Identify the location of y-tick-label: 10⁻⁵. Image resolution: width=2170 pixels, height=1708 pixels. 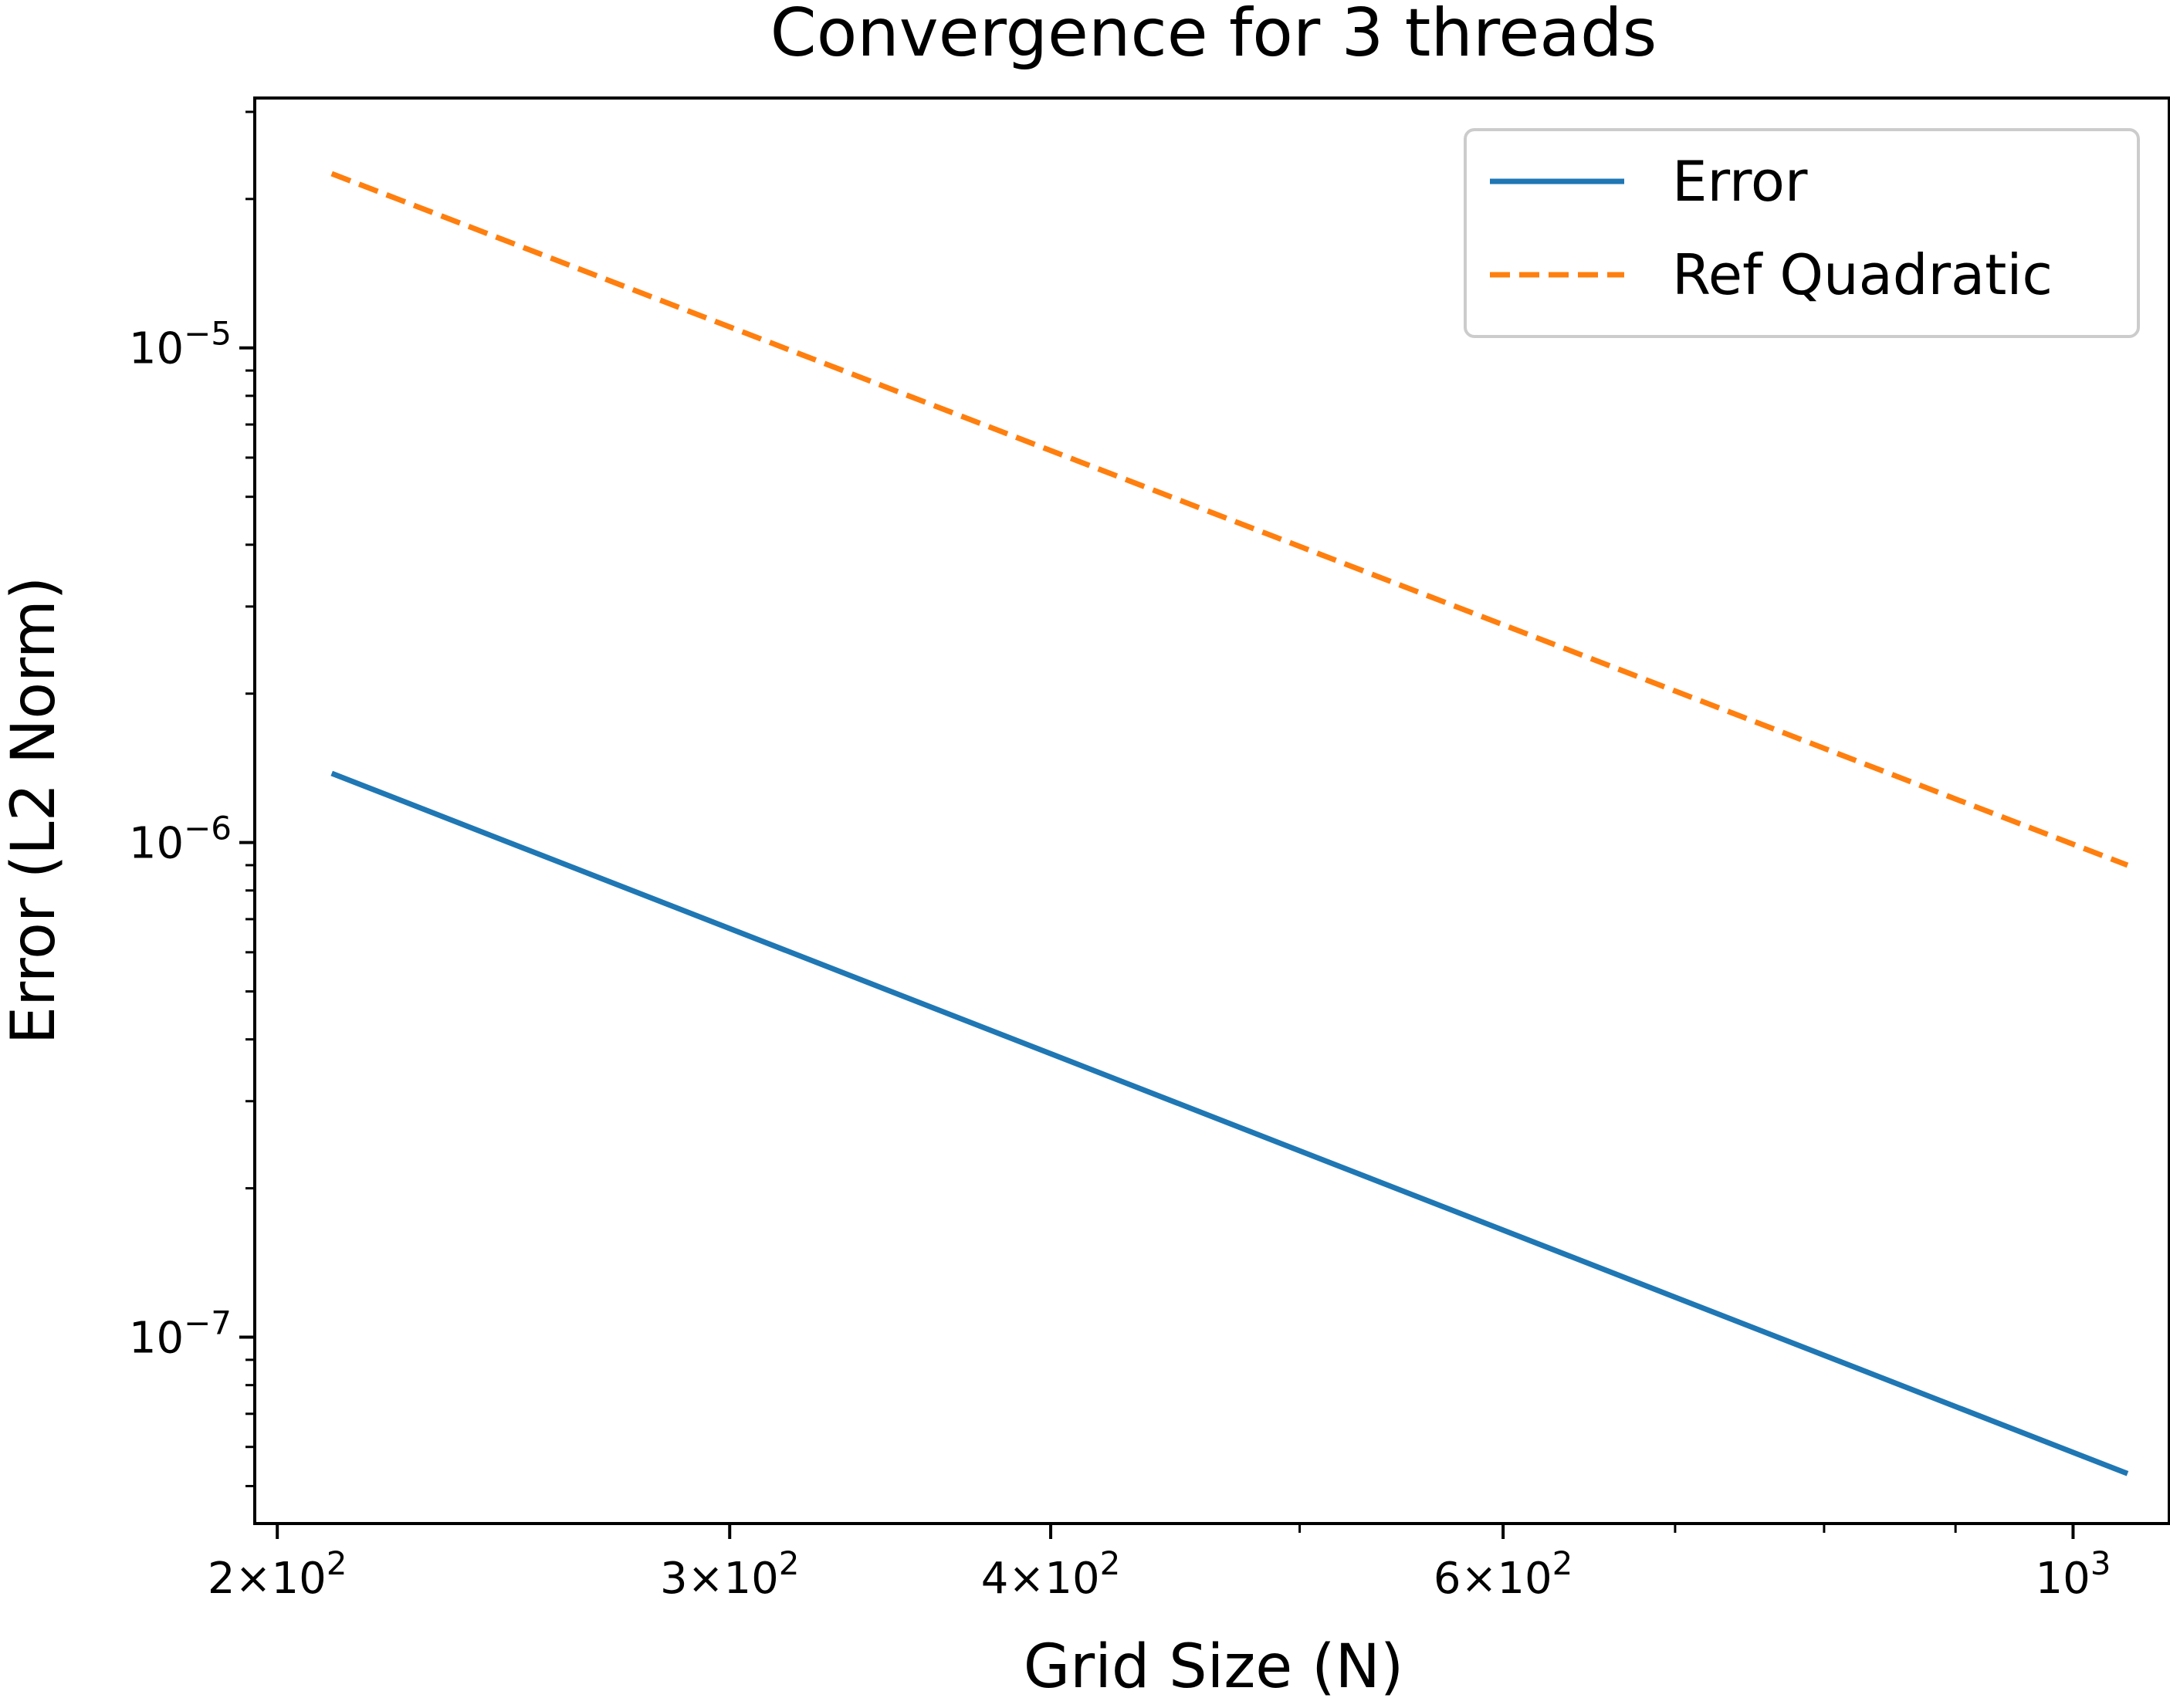
(180, 344).